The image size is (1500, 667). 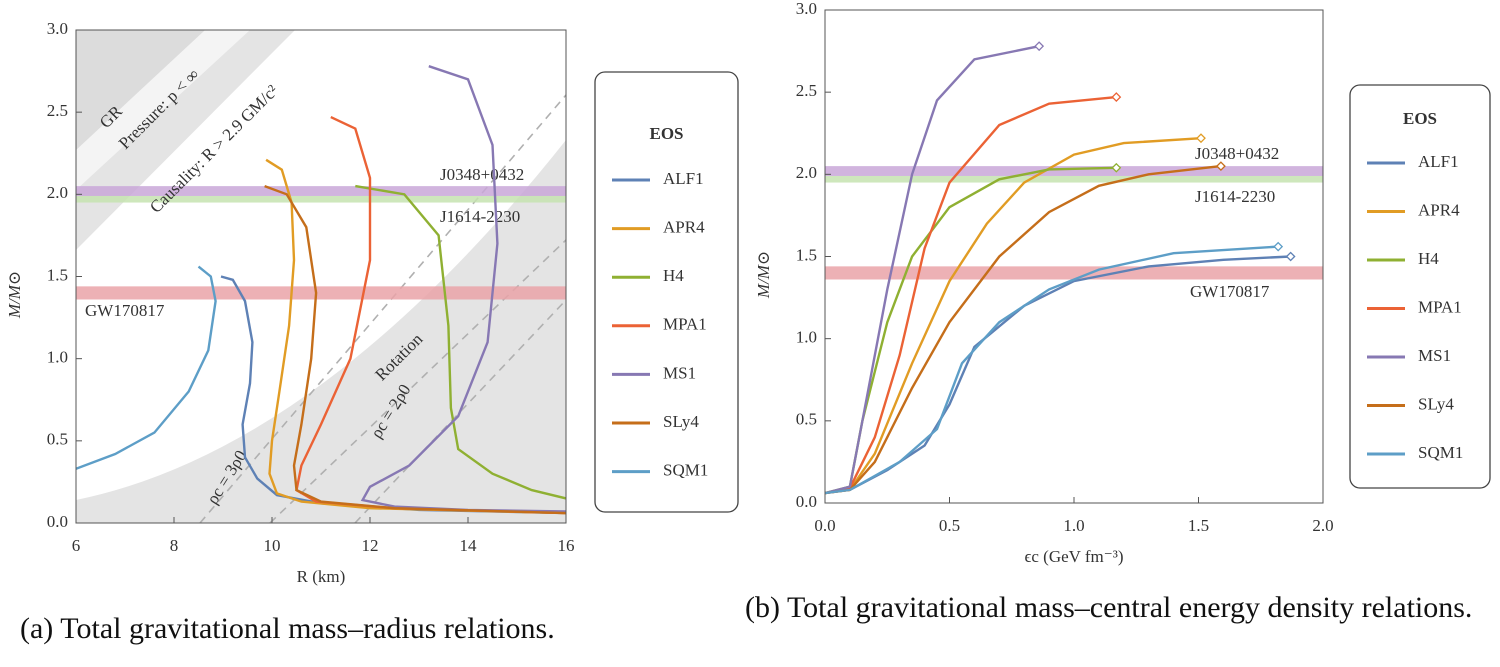 What do you see at coordinates (566, 545) in the screenshot?
I see `x-tick-label: 16` at bounding box center [566, 545].